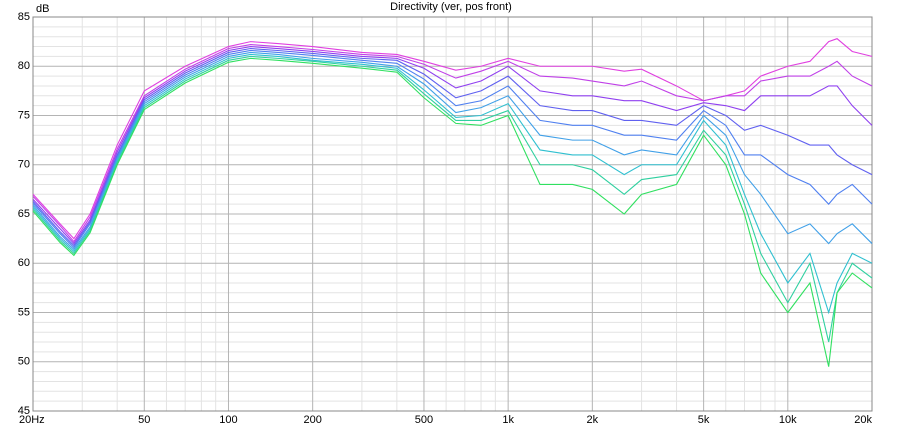 This screenshot has height=427, width=902. What do you see at coordinates (424, 420) in the screenshot?
I see `x-tick-label: 500` at bounding box center [424, 420].